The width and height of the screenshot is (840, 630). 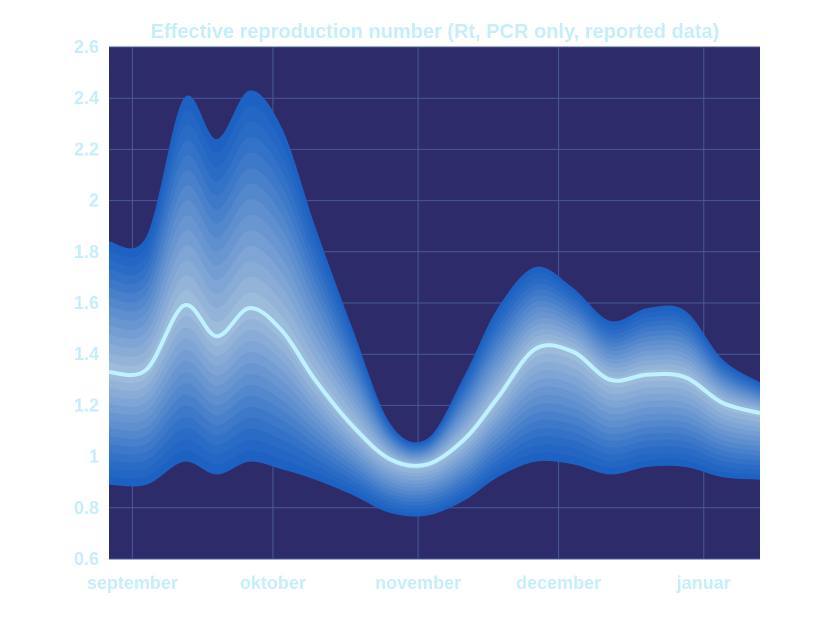 What do you see at coordinates (86, 508) in the screenshot?
I see `y-tick-label: 0.8` at bounding box center [86, 508].